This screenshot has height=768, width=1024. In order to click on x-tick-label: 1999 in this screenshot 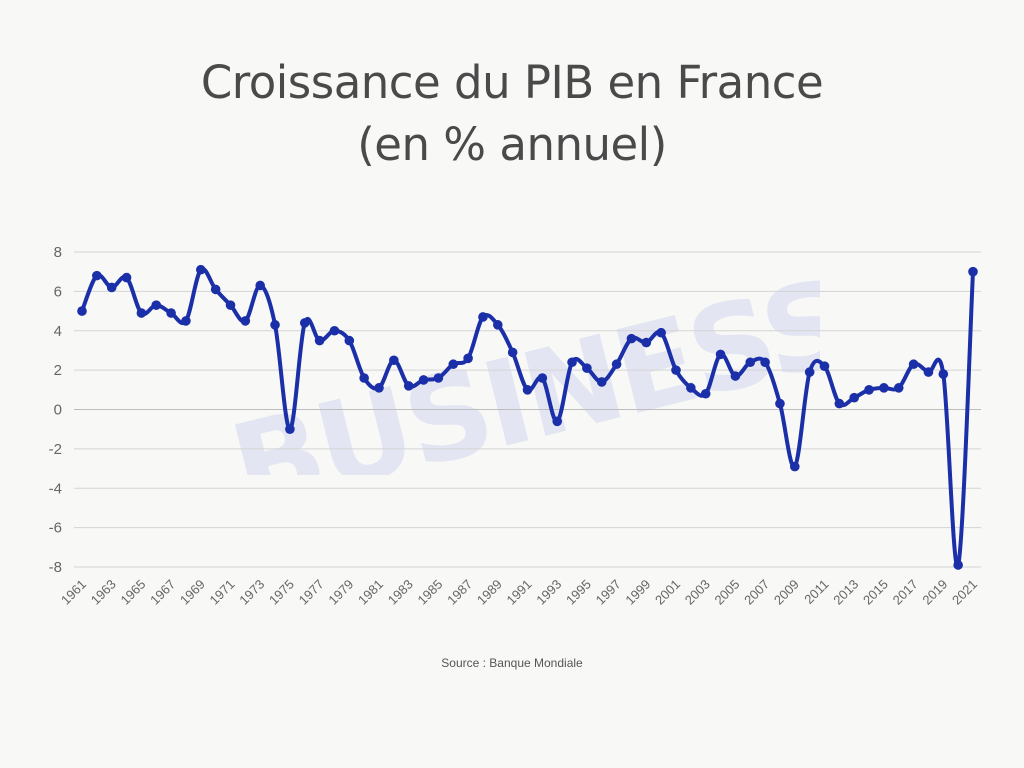, I will do `click(637, 592)`.